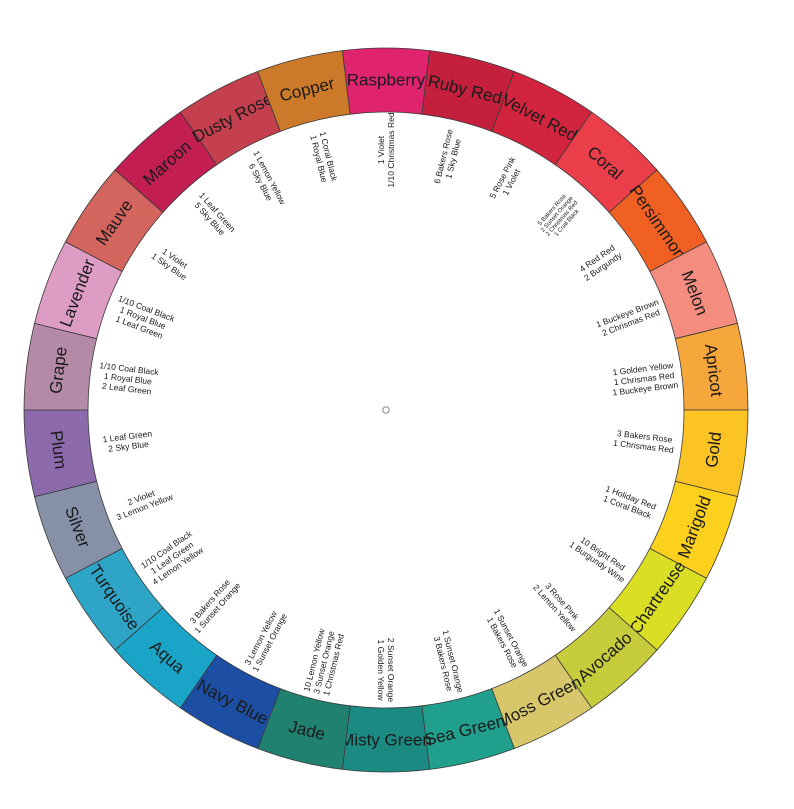 Image resolution: width=794 pixels, height=809 pixels. Describe the element at coordinates (386, 410) in the screenshot. I see `center-pin-icon` at that location.